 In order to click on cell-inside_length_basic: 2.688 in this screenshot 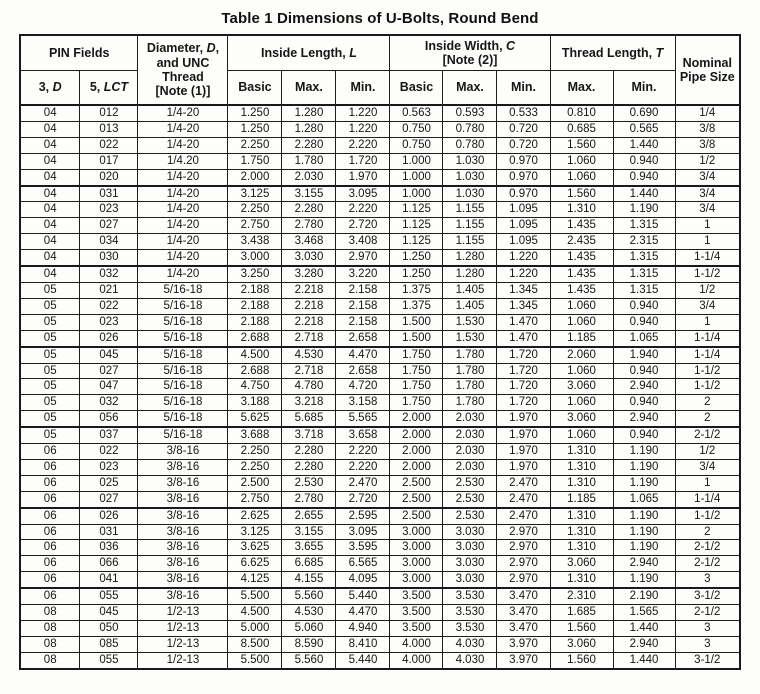, I will do `click(255, 371)`.